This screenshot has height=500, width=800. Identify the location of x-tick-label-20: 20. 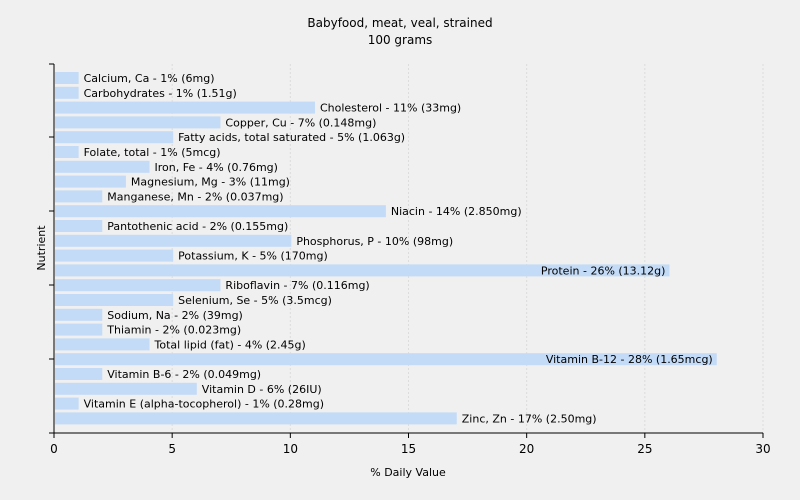
(526, 449).